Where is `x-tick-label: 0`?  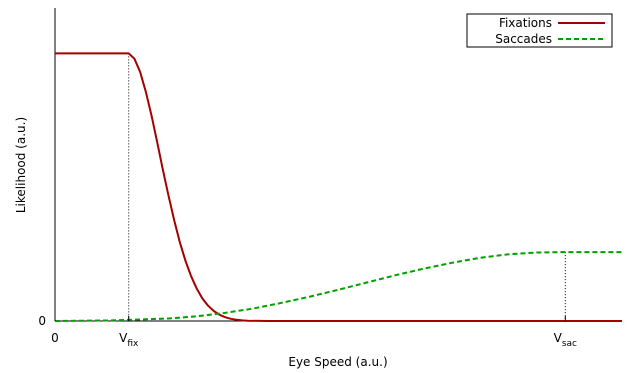
x-tick-label: 0 is located at coordinates (55, 338).